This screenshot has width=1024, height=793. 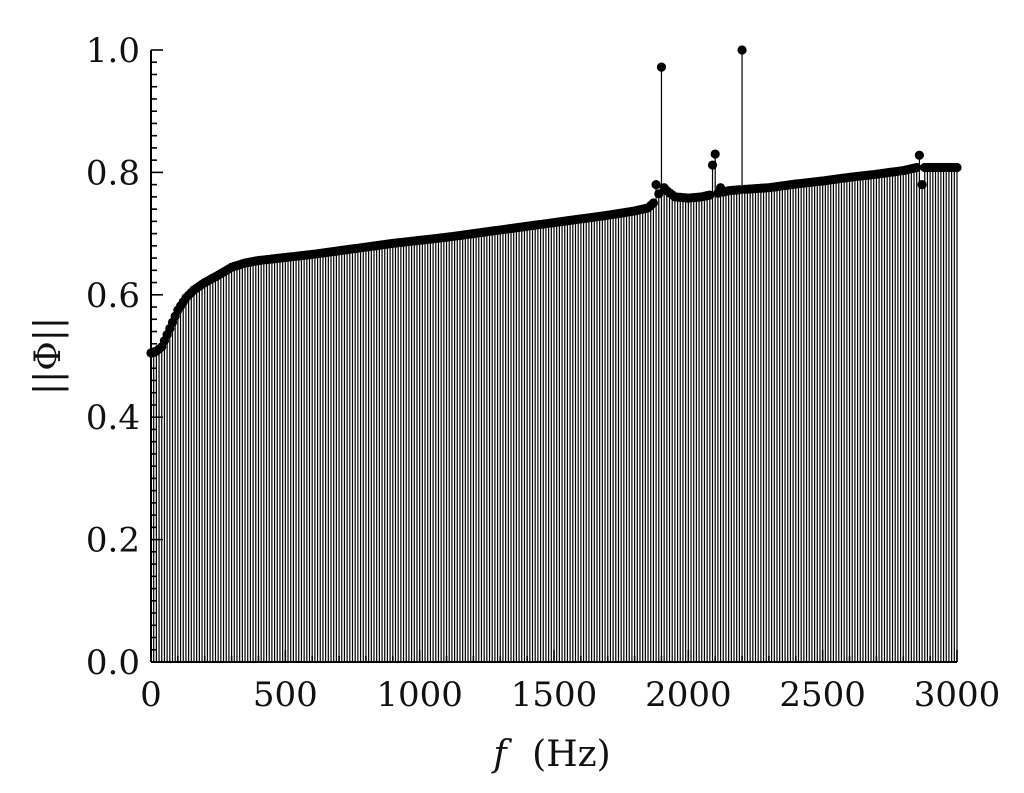 What do you see at coordinates (554, 695) in the screenshot?
I see `x-tick-label: 1500` at bounding box center [554, 695].